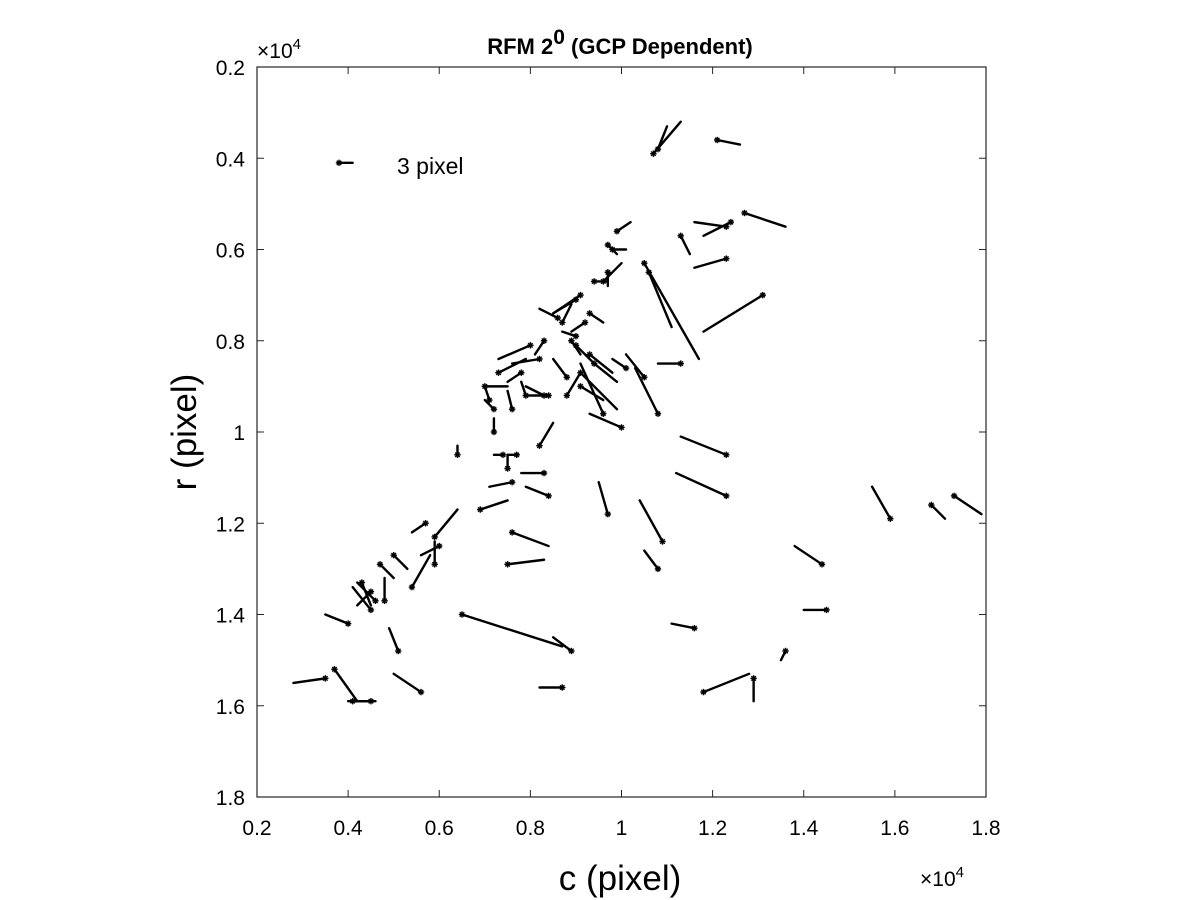  Describe the element at coordinates (349, 828) in the screenshot. I see `x-tick-label: 0.4` at that location.